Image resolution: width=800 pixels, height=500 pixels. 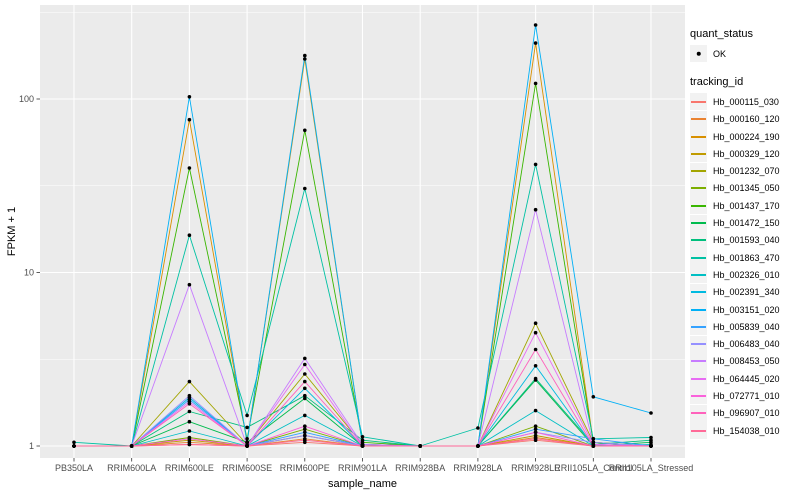 I want to click on legend-item-label: Hb_003151_020, so click(x=746, y=309).